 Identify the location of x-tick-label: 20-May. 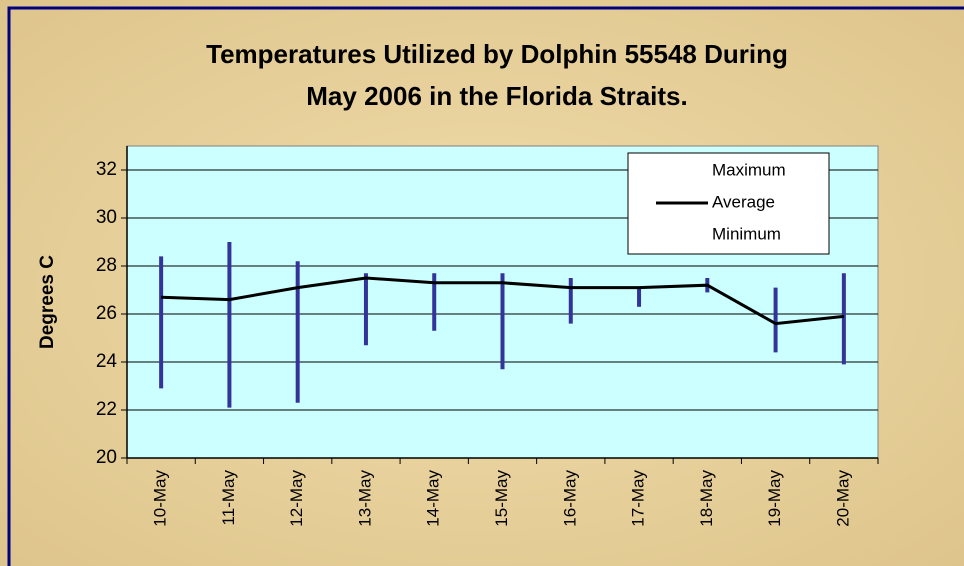
(842, 498).